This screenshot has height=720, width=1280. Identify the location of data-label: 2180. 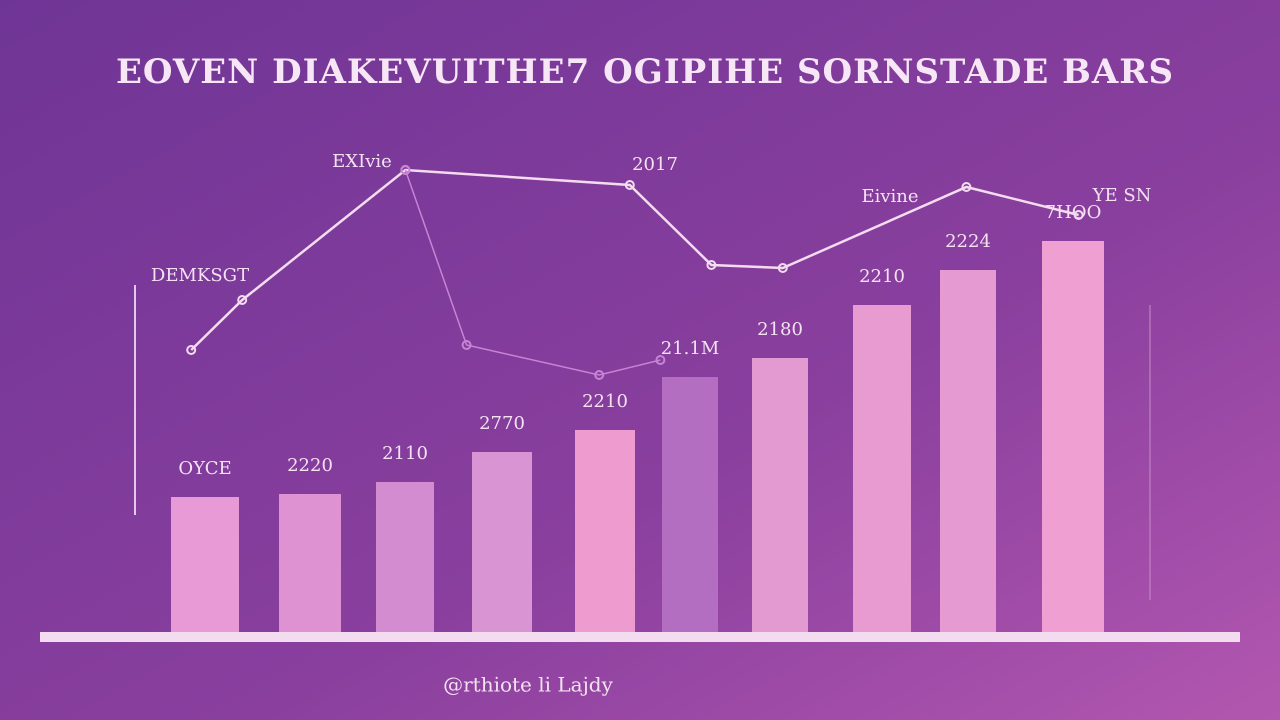
(780, 329).